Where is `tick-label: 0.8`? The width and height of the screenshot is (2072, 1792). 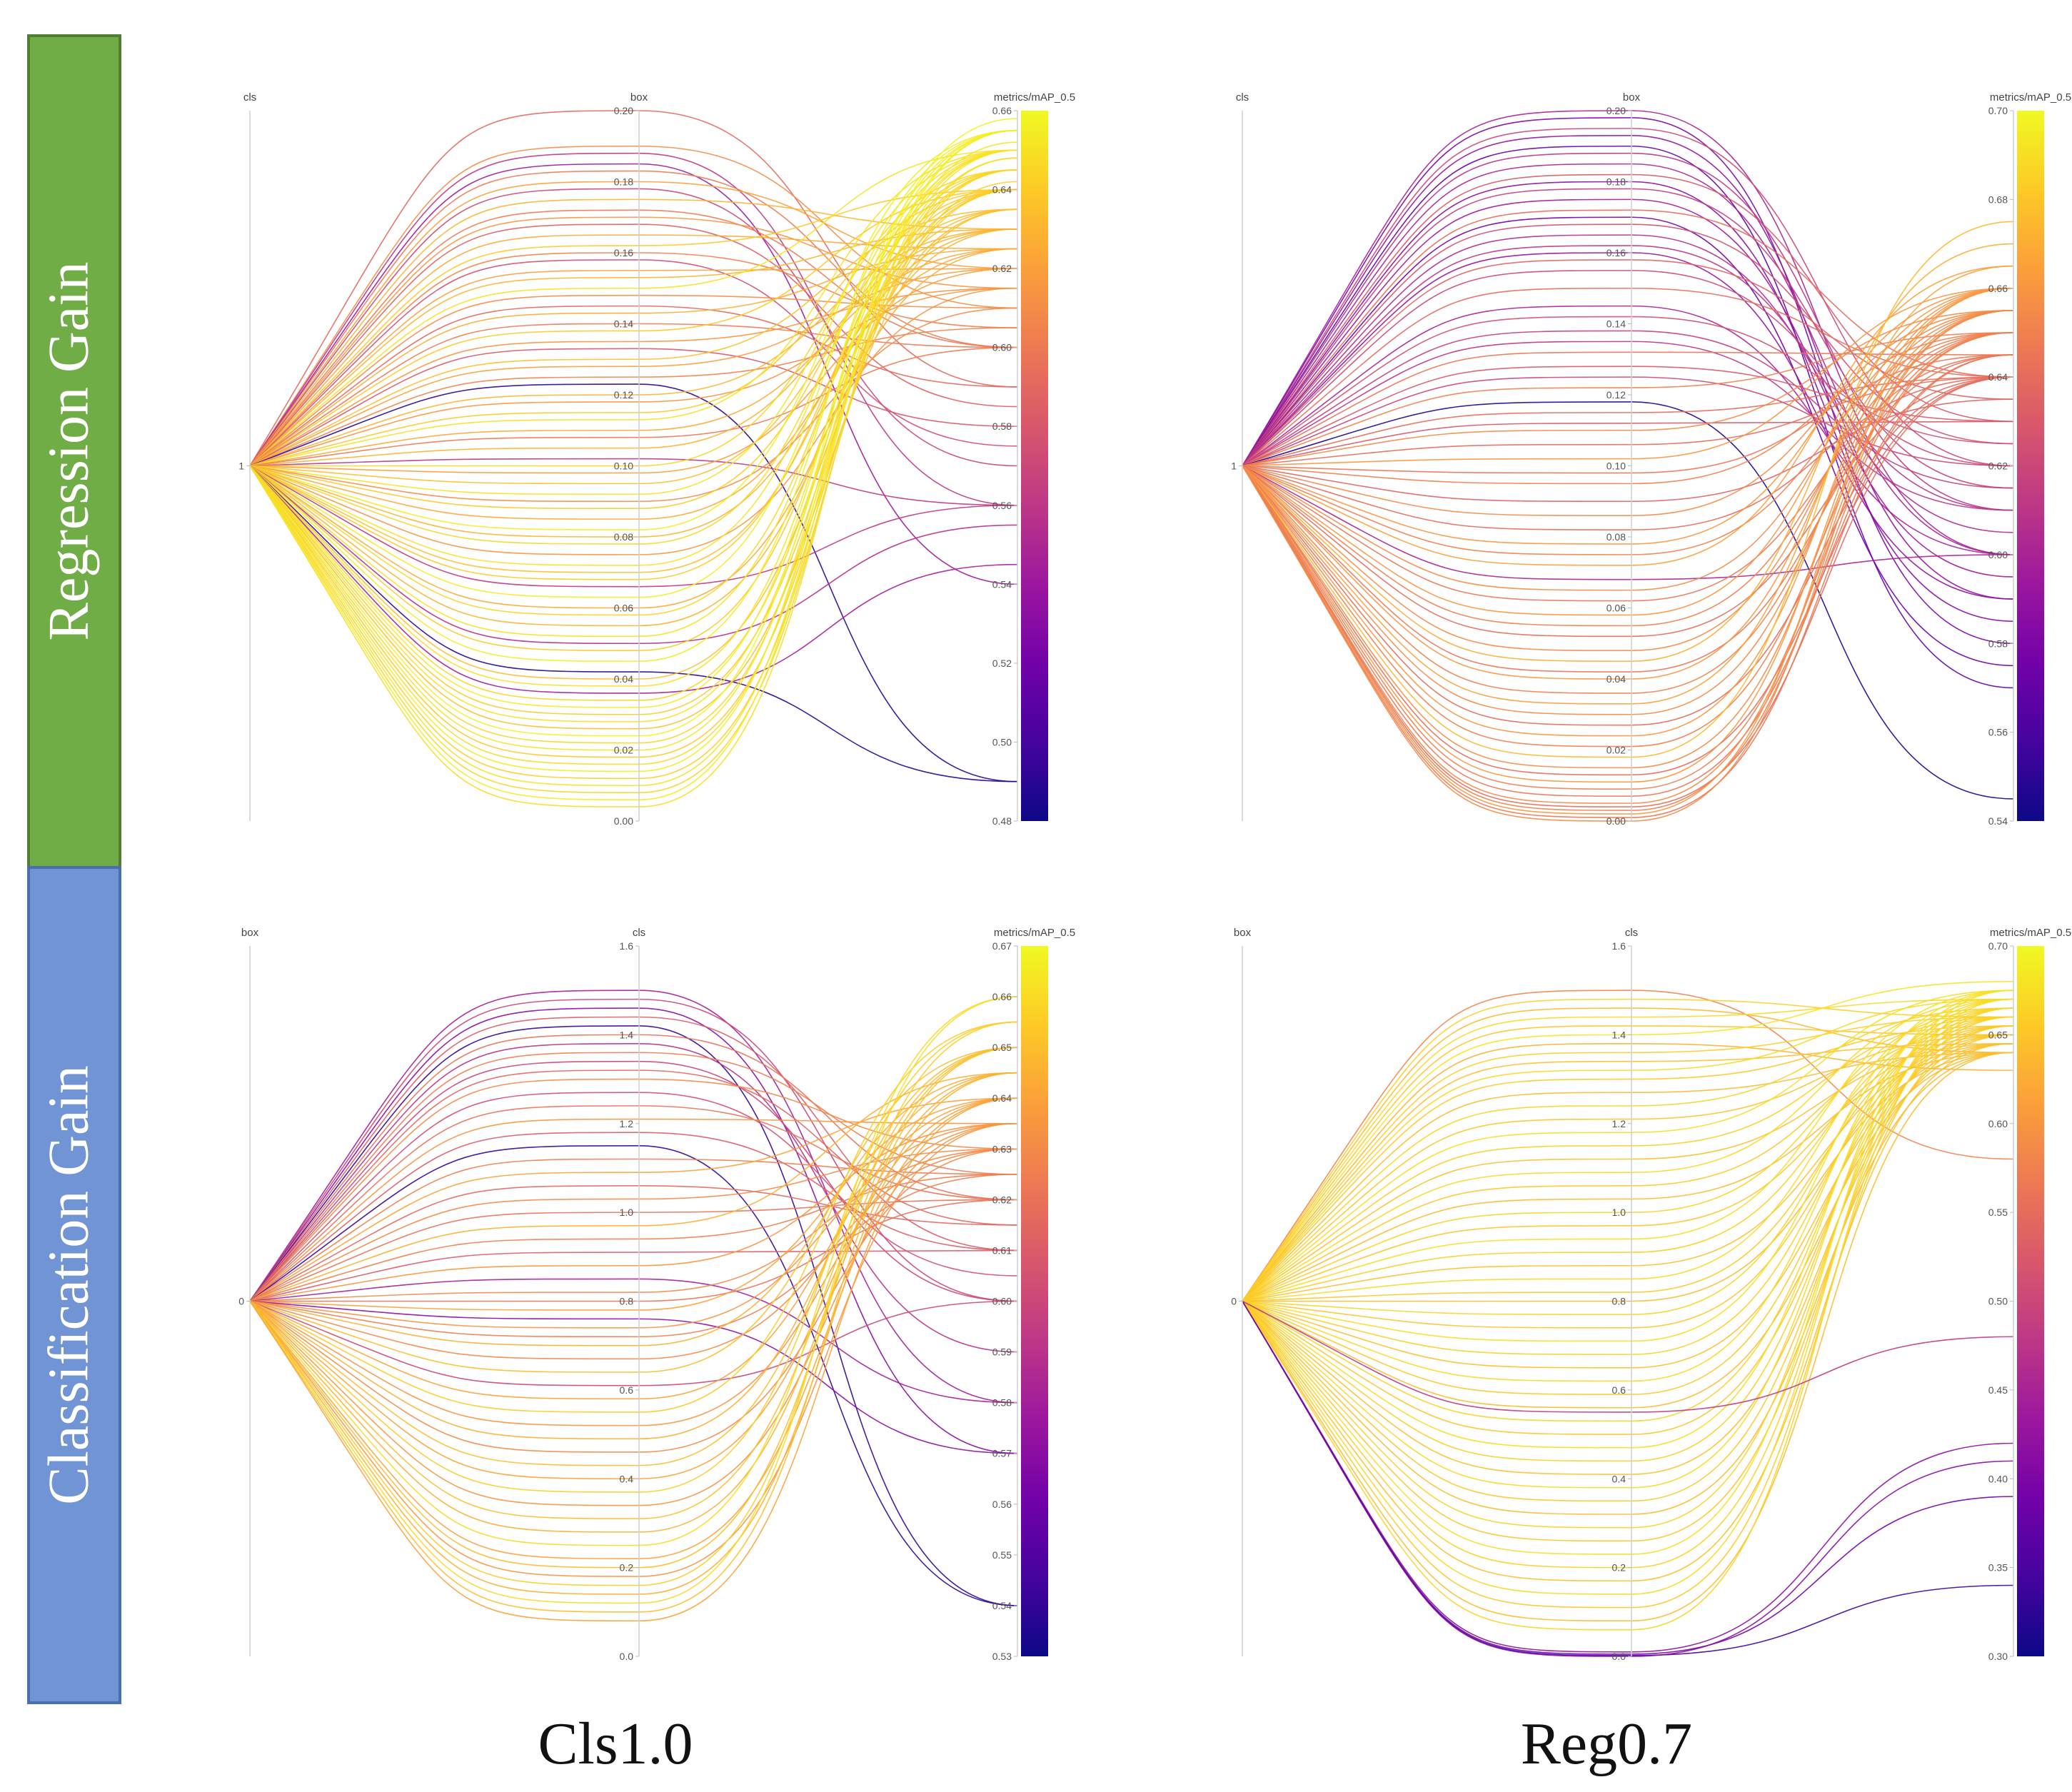 tick-label: 0.8 is located at coordinates (627, 1301).